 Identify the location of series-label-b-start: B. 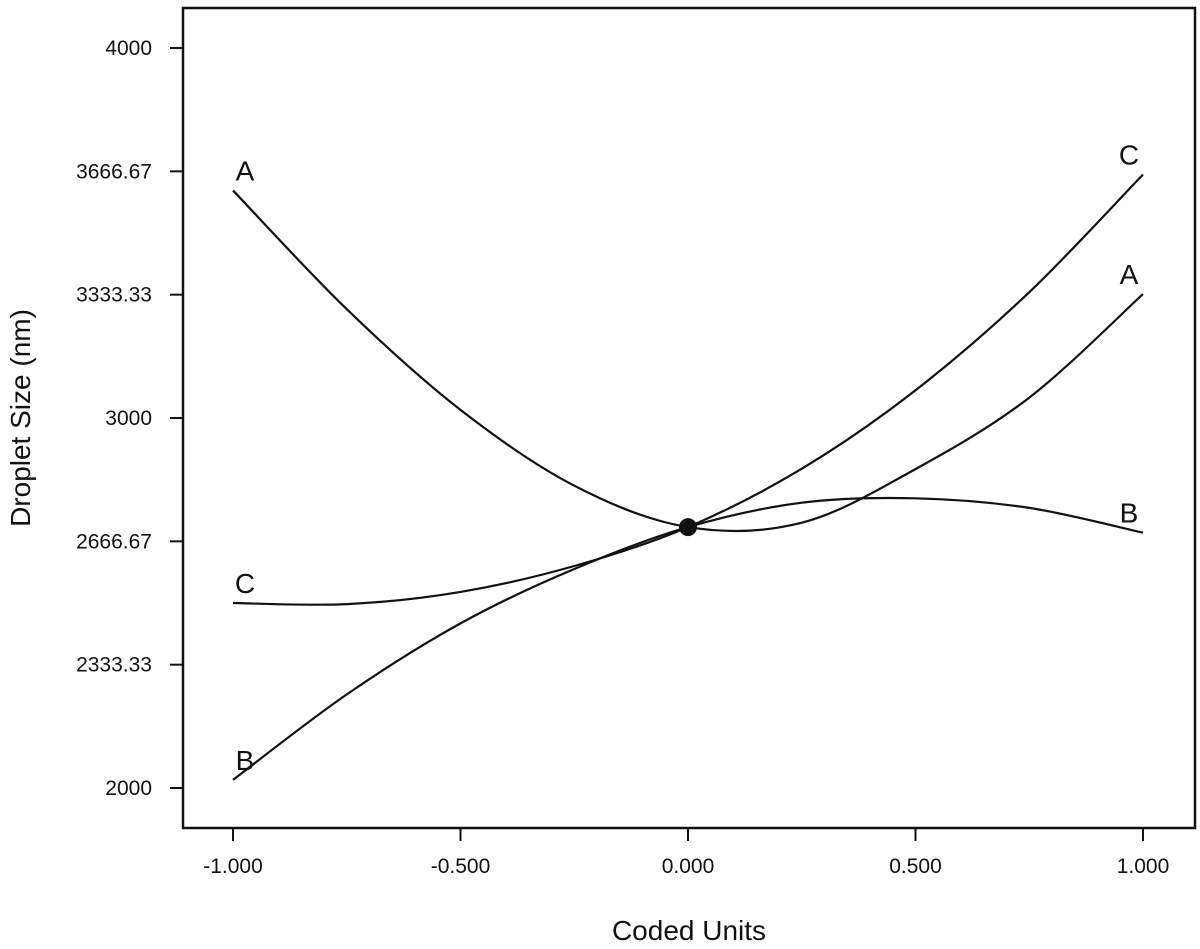
(245, 760).